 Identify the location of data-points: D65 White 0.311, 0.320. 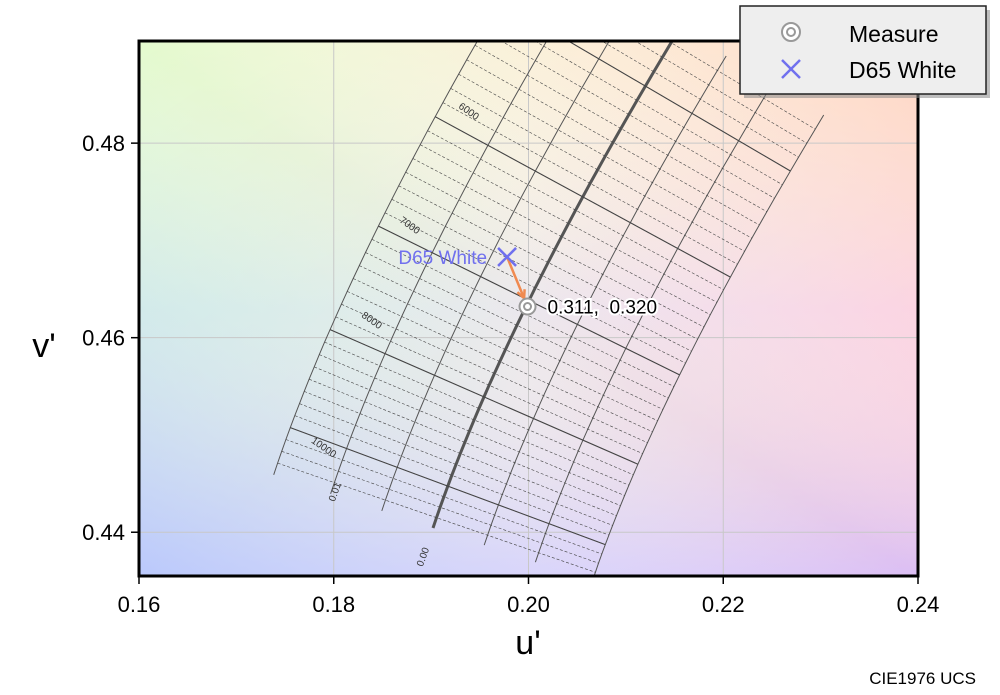
(528, 284).